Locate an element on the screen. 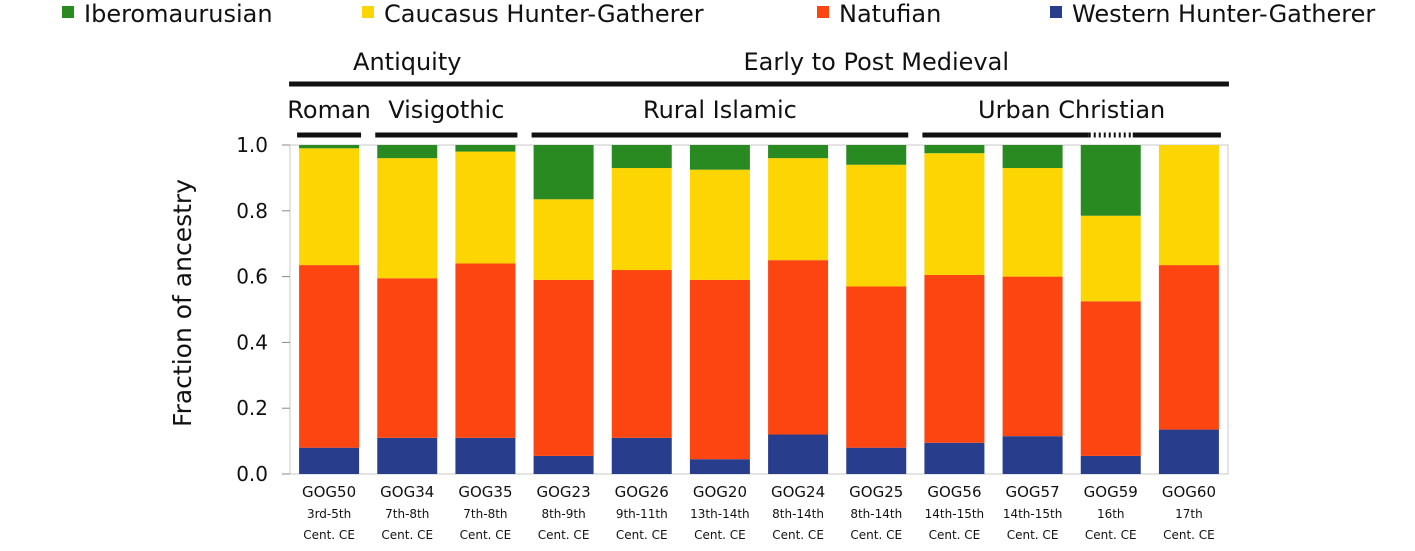 This screenshot has width=1415, height=551. sample-label: GOG25 is located at coordinates (876, 492).